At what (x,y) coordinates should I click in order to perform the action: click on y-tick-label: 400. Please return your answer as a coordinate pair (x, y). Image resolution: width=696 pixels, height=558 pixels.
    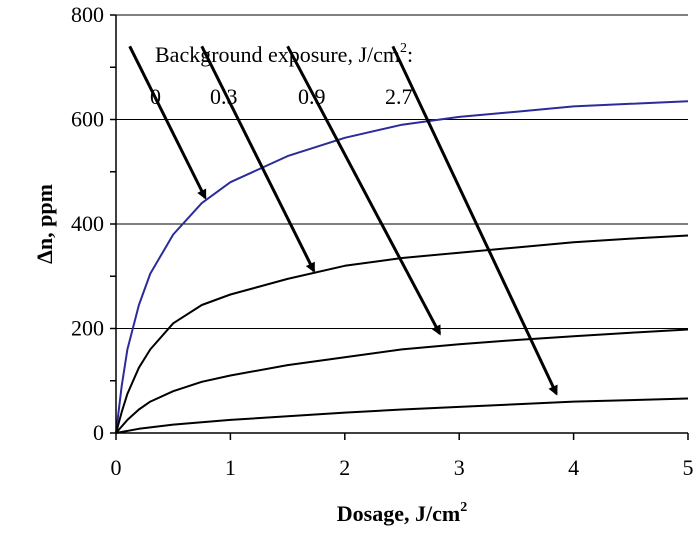
    Looking at the image, I should click on (87, 223).